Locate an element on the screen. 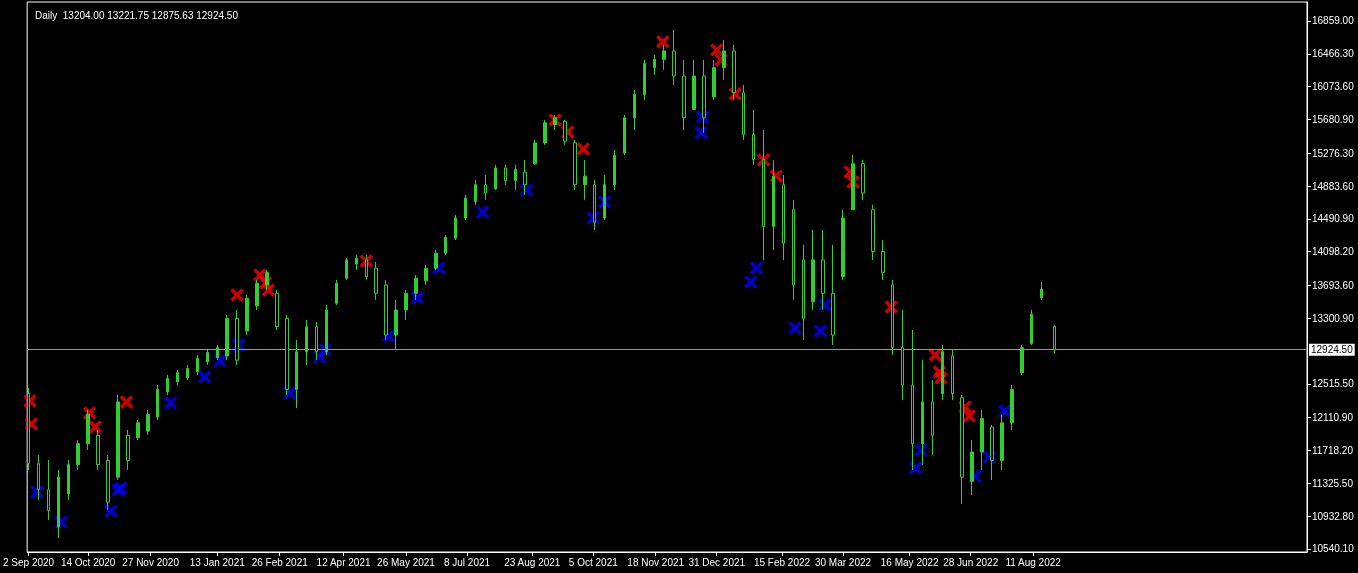 This screenshot has width=1358, height=573. x-tick-label: 15 Feb 2022 is located at coordinates (782, 562).